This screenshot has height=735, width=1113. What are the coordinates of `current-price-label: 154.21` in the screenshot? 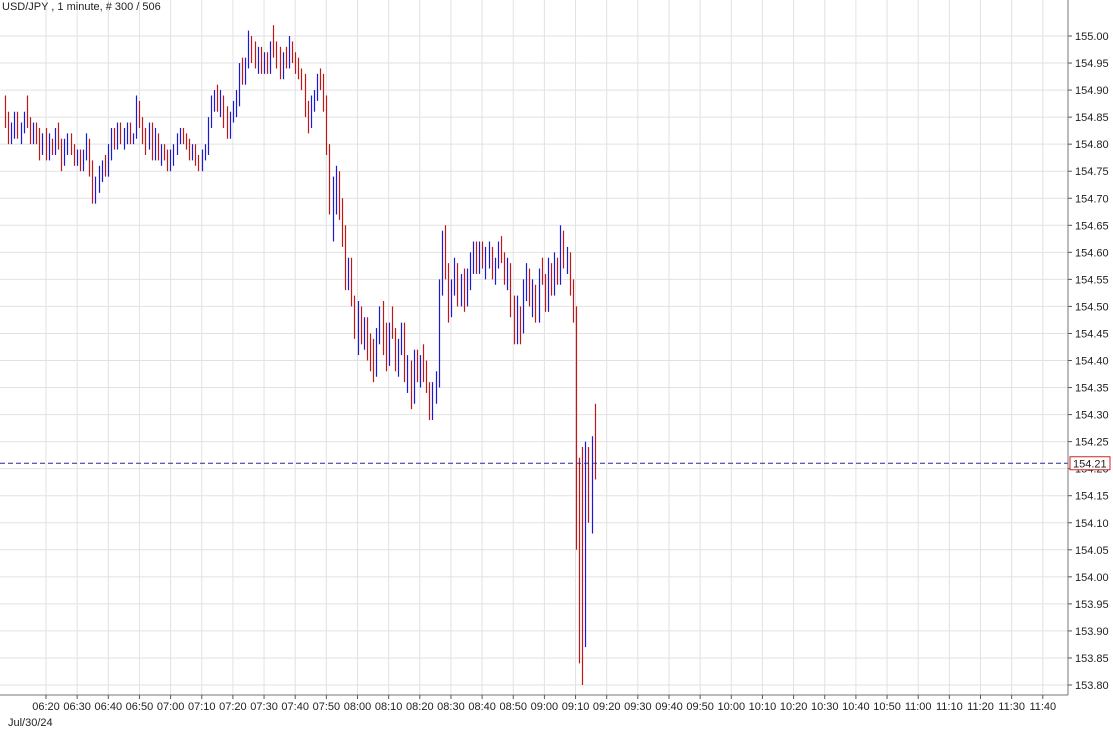 It's located at (1090, 463).